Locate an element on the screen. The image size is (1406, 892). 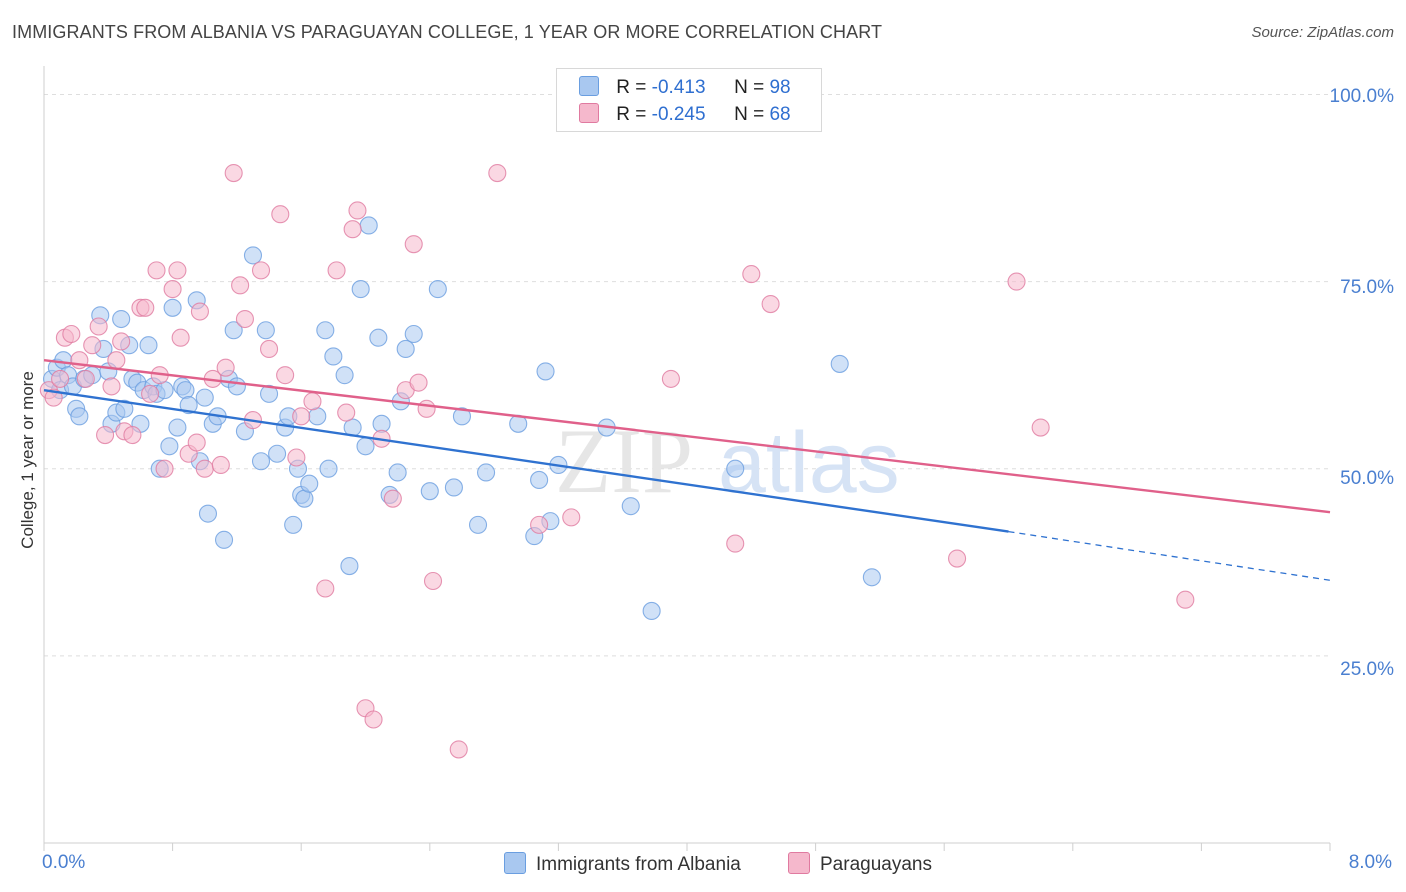
stats-legend: R = -0.413 N = 98 R = -0.245 N = 68 is located at coordinates (689, 100).